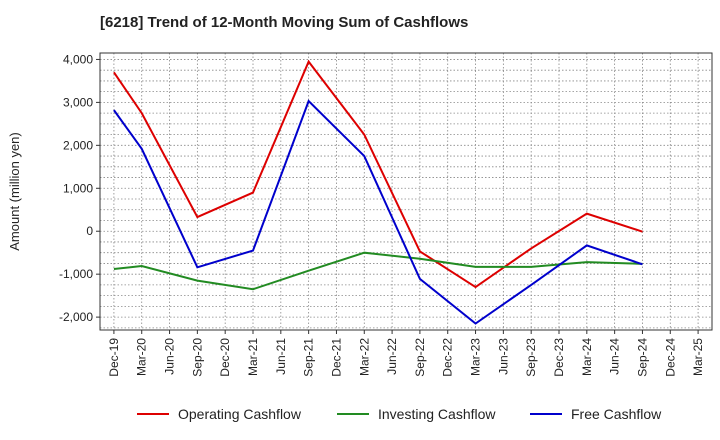 The image size is (720, 440). I want to click on x-tick-label: Mar-22, so click(364, 357).